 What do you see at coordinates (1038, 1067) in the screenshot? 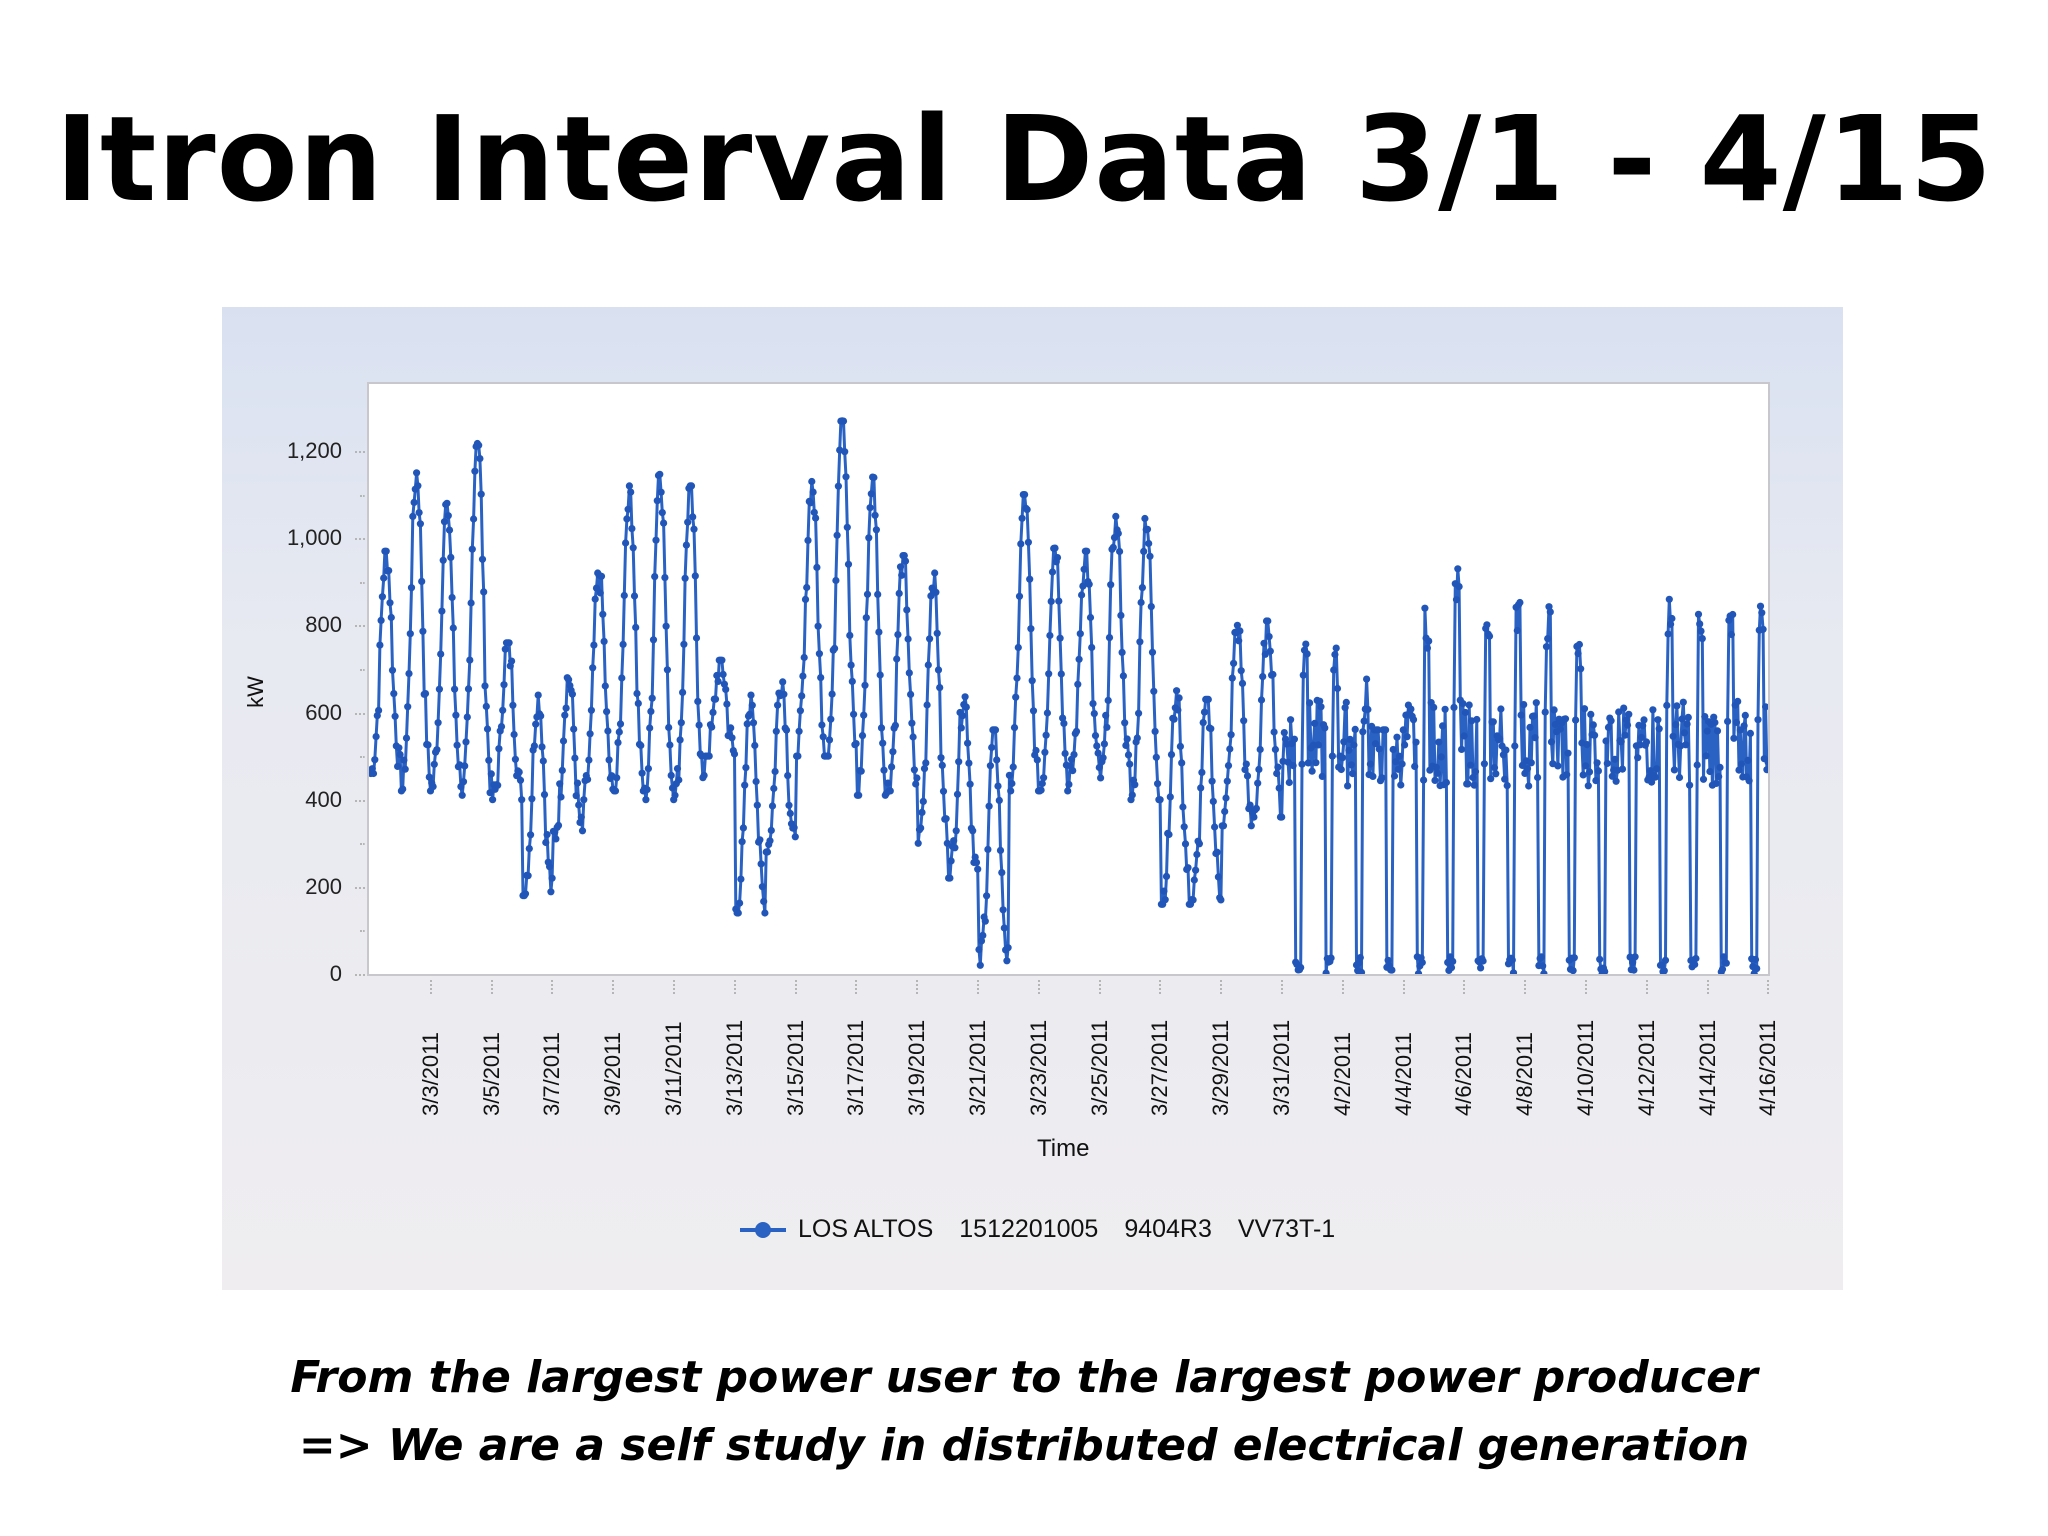
I see `x-tick-label: 3/23/2011` at bounding box center [1038, 1067].